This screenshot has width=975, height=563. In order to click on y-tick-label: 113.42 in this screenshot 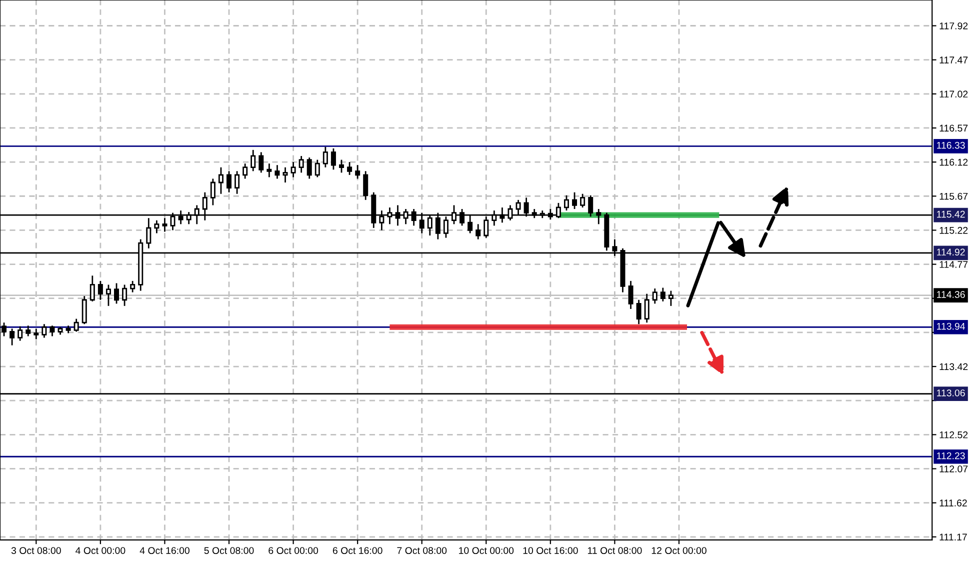, I will do `click(954, 366)`.